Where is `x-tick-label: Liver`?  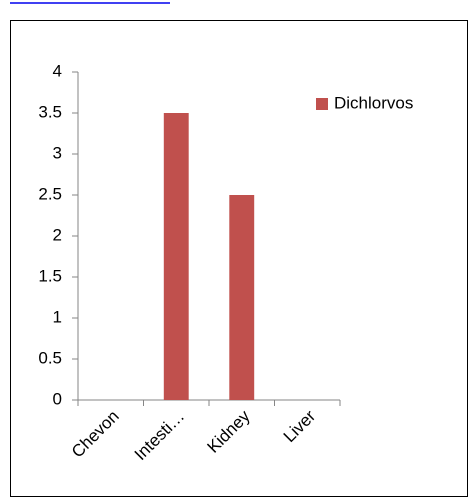 x-tick-label: Liver is located at coordinates (300, 426).